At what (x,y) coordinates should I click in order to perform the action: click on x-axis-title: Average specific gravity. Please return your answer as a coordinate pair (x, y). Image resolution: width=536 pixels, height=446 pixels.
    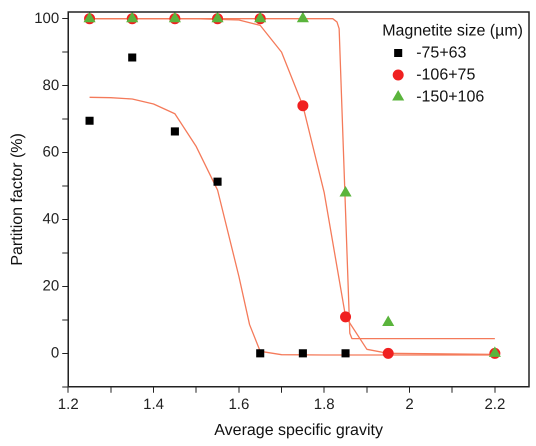
    Looking at the image, I should click on (298, 430).